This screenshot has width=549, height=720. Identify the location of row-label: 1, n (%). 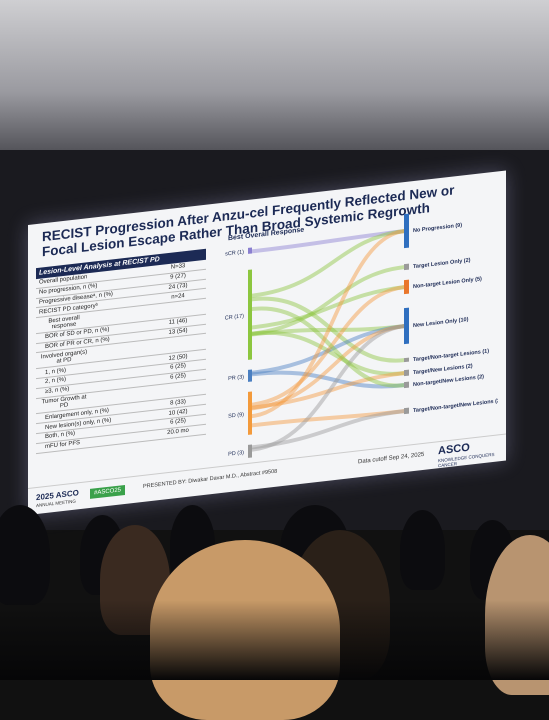
(55, 371).